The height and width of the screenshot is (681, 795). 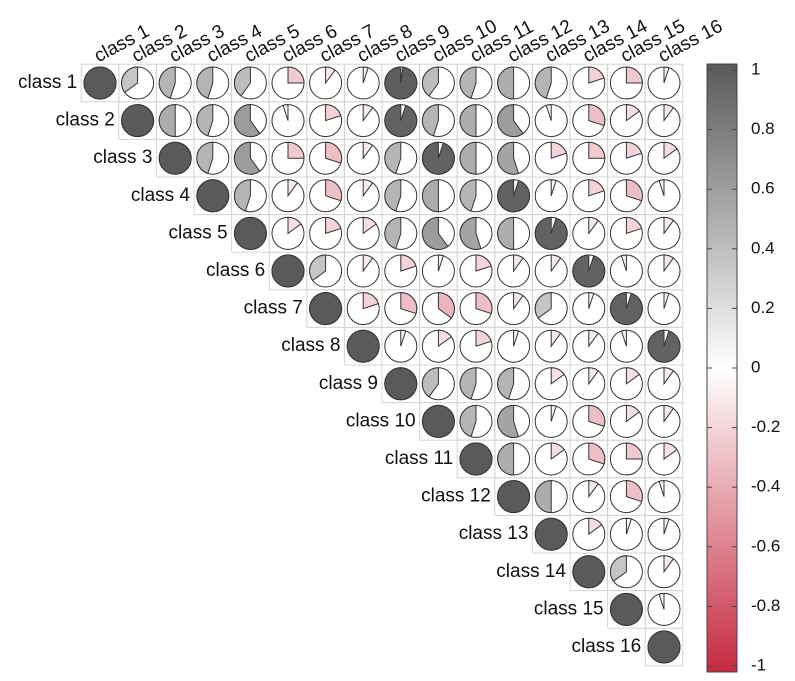 What do you see at coordinates (606, 646) in the screenshot?
I see `row-label: class 16` at bounding box center [606, 646].